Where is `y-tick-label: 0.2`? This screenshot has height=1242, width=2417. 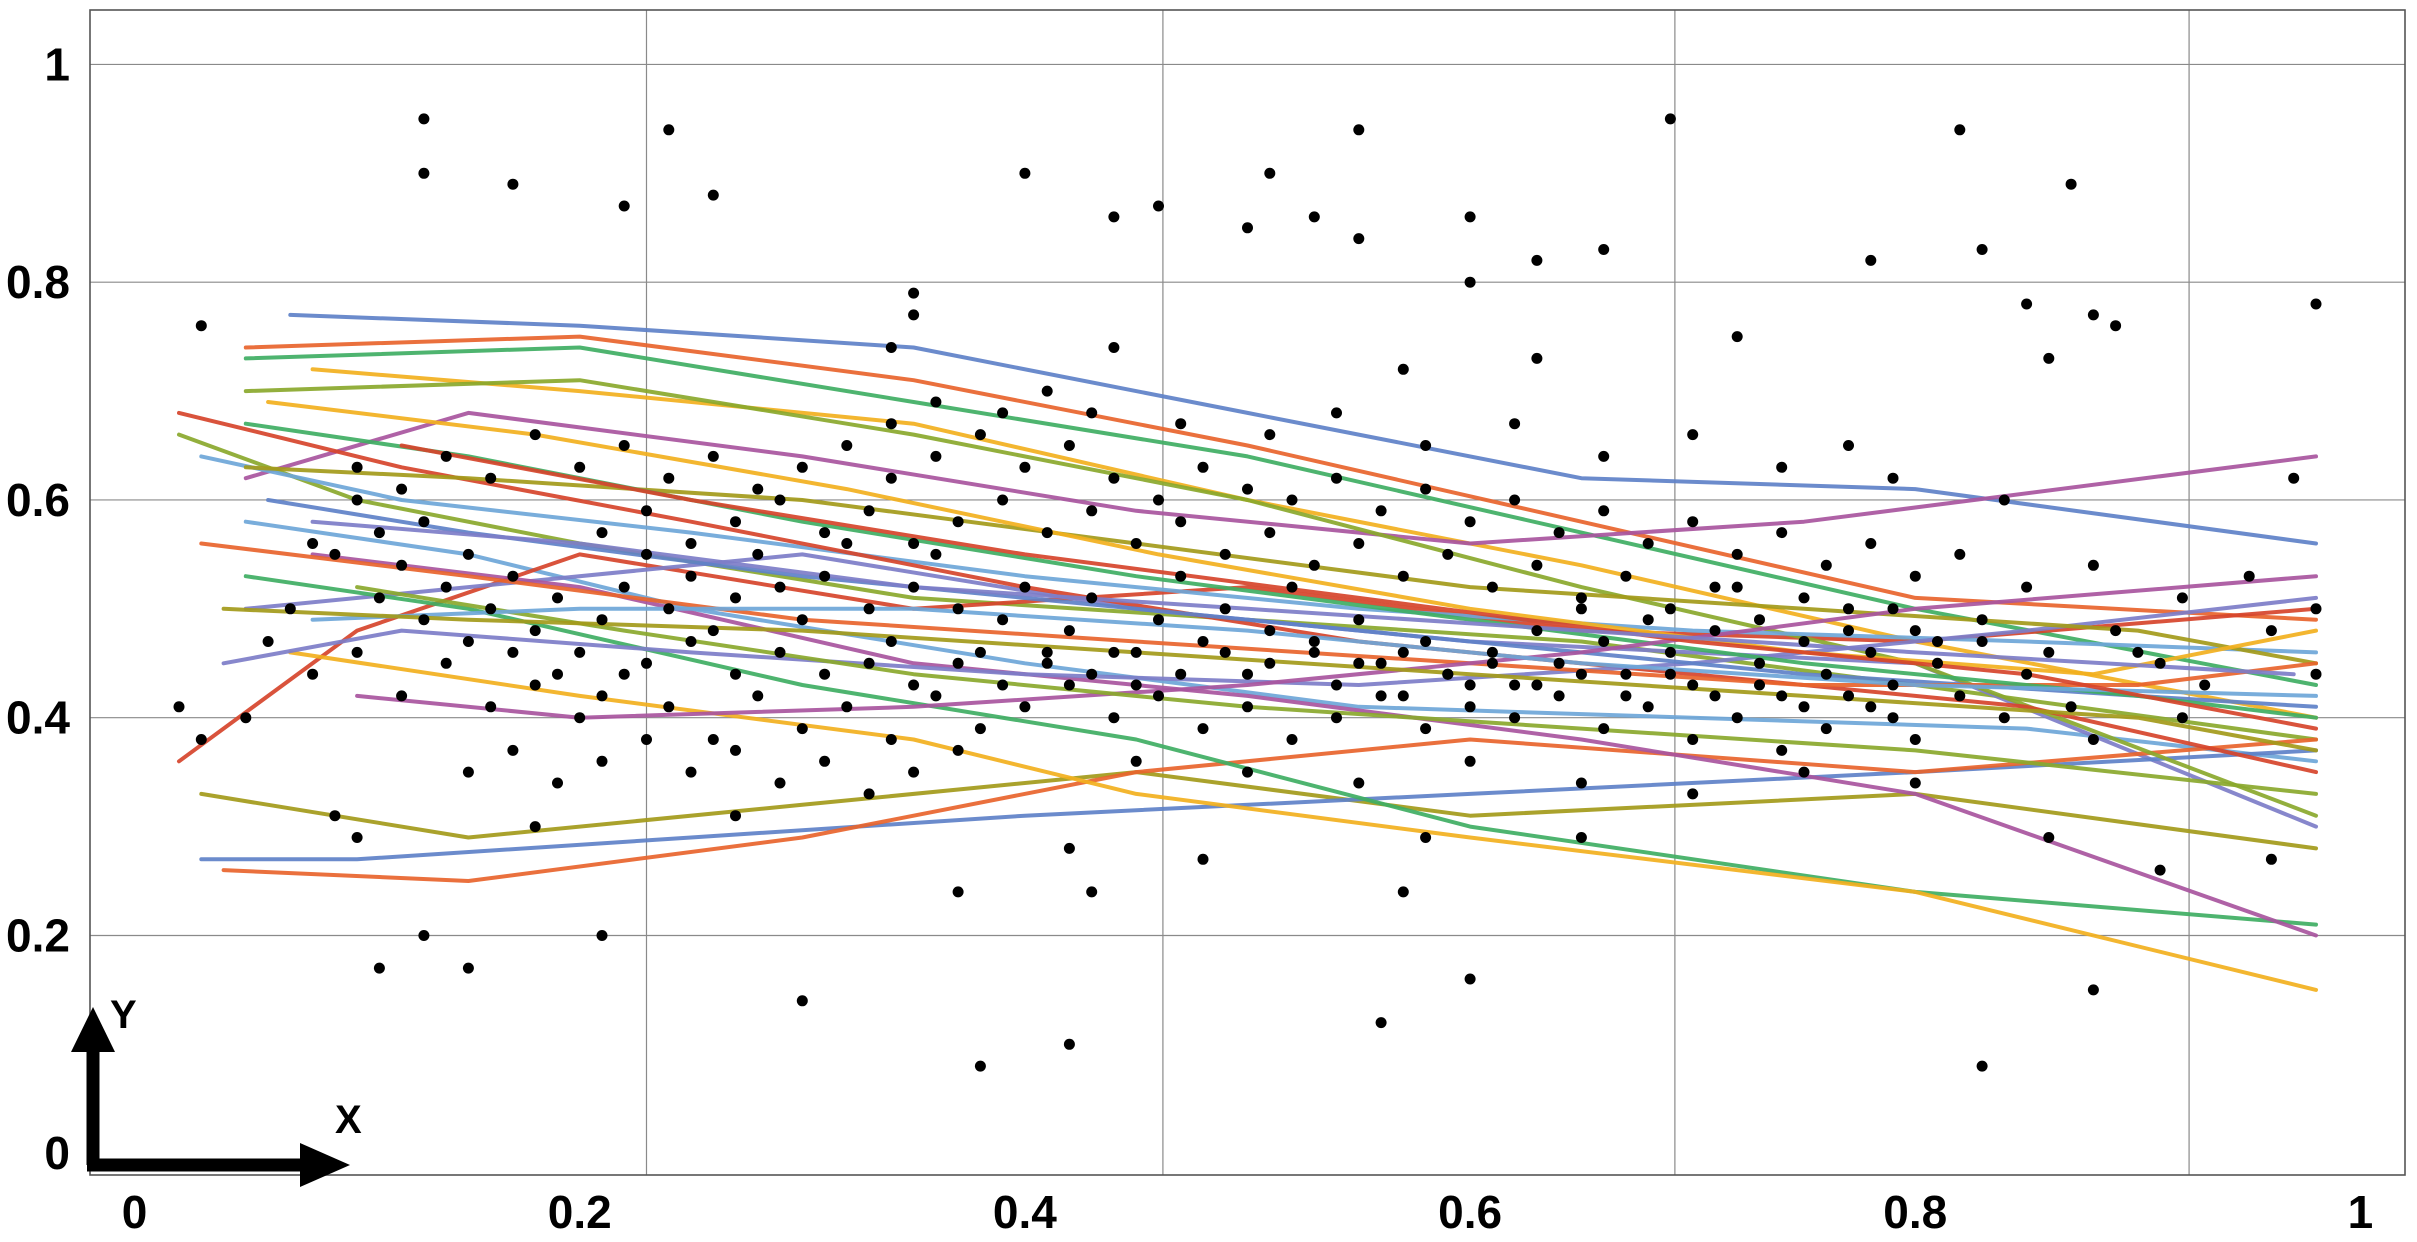 y-tick-label: 0.2 is located at coordinates (38, 935).